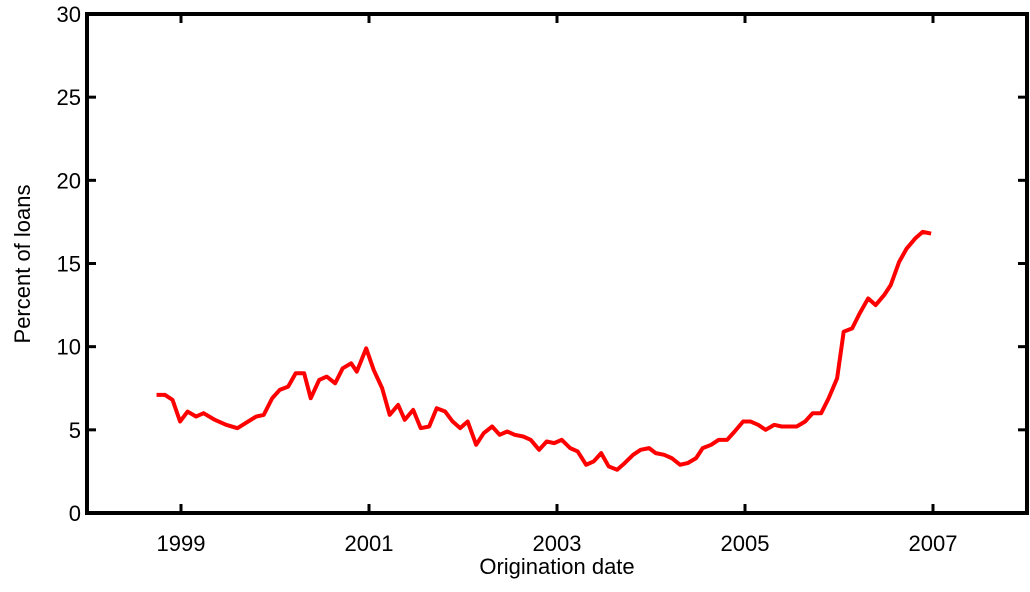 This screenshot has height=592, width=1030. I want to click on x-tick-label: 2001, so click(369, 543).